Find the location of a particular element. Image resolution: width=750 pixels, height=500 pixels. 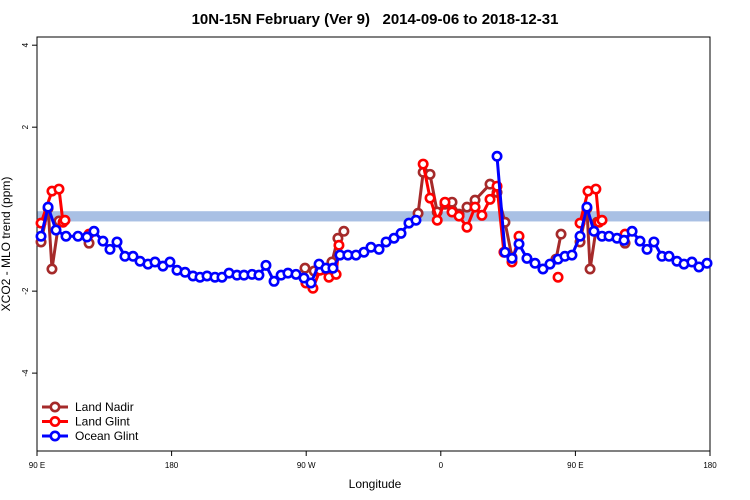

y-axis-label: XCO2 - MLO trend (ppm) is located at coordinates (6, 244).